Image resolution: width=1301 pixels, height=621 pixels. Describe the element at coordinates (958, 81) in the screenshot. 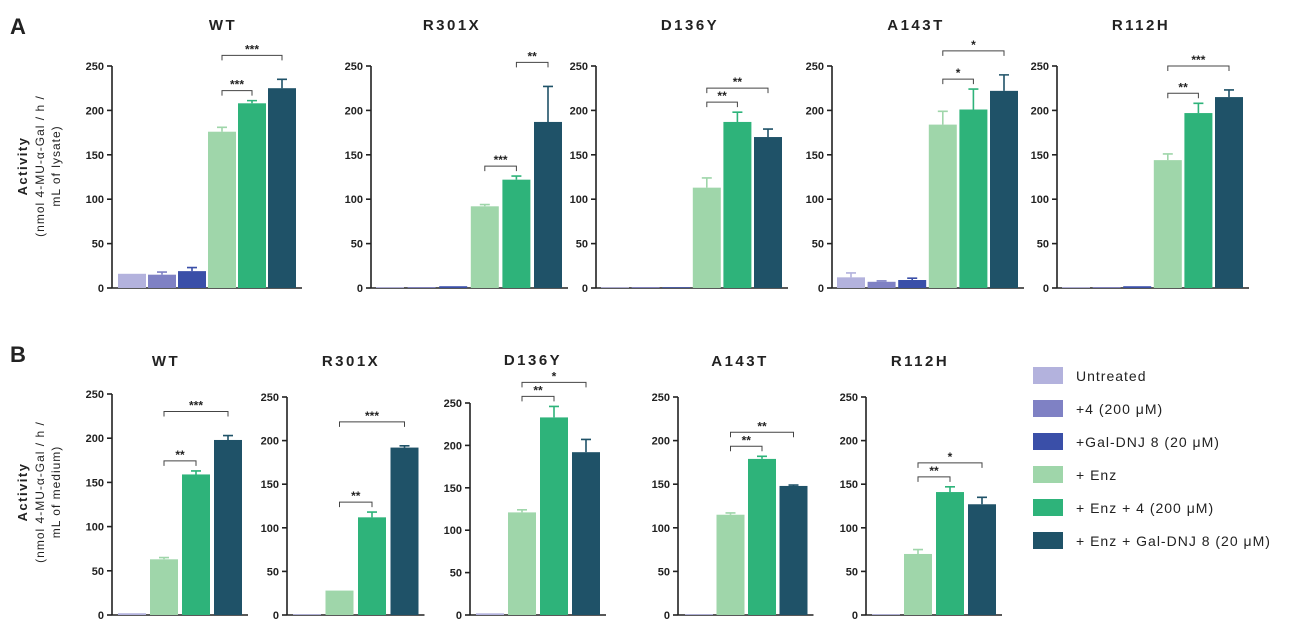

I see `significance-bracket-a-a143t` at that location.